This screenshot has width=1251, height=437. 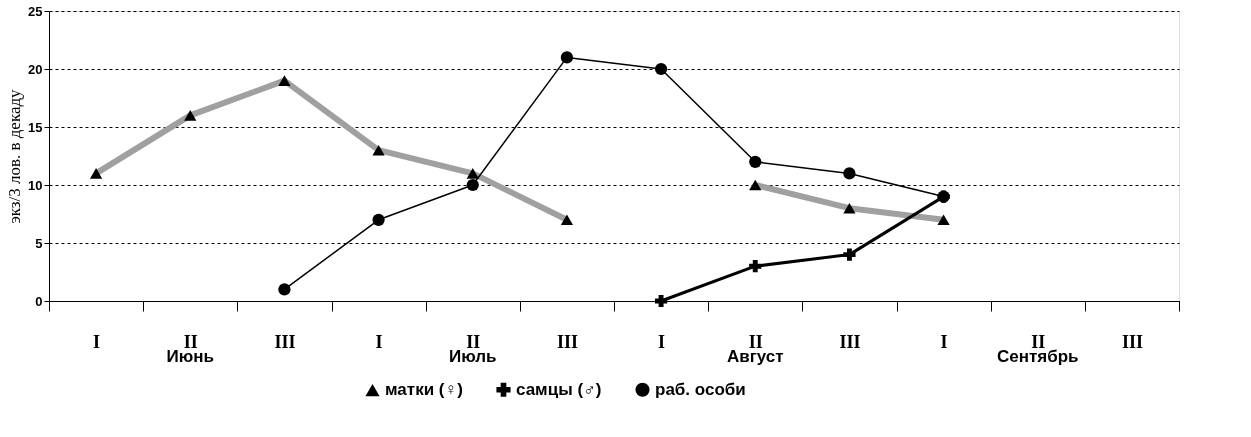 I want to click on y-tick-label: 10, so click(x=35, y=185).